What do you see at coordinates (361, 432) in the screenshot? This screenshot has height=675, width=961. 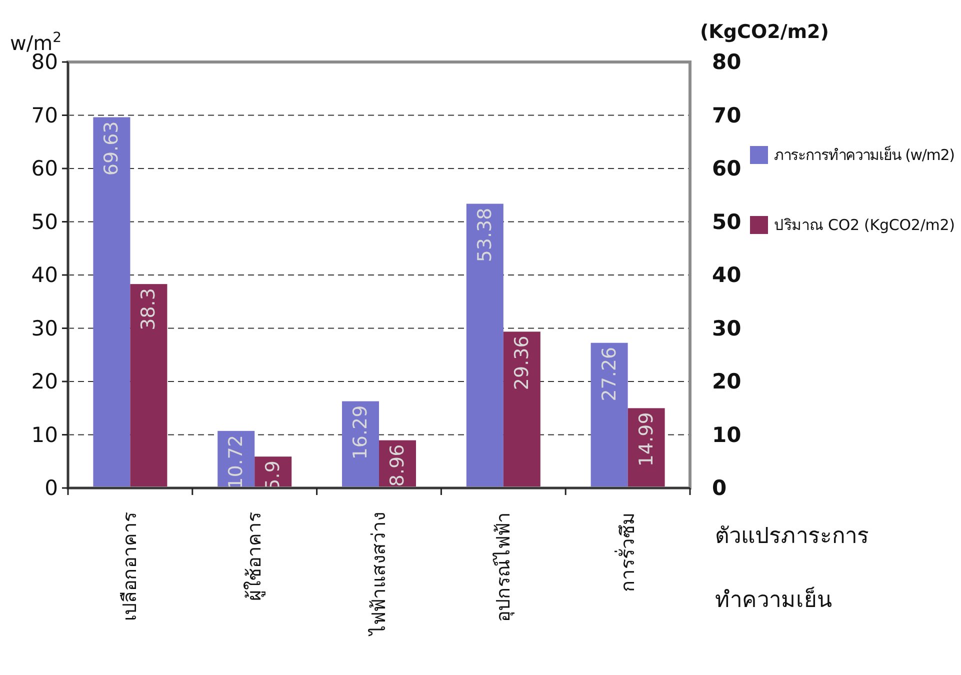 I see `data-label: 16.29` at bounding box center [361, 432].